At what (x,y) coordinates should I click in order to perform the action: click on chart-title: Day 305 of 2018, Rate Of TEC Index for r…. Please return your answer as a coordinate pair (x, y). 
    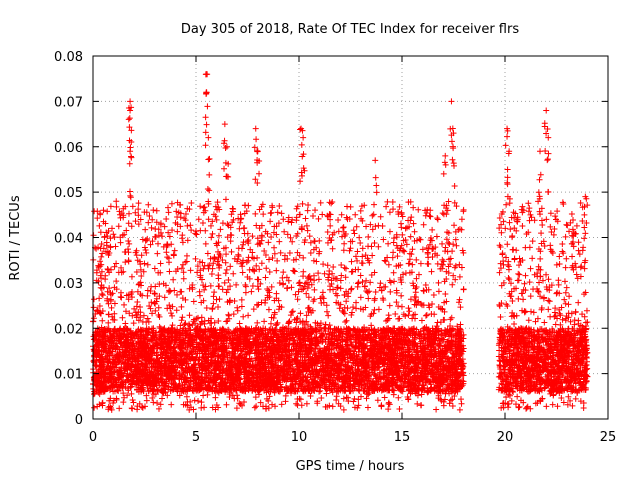
    Looking at the image, I should click on (350, 29).